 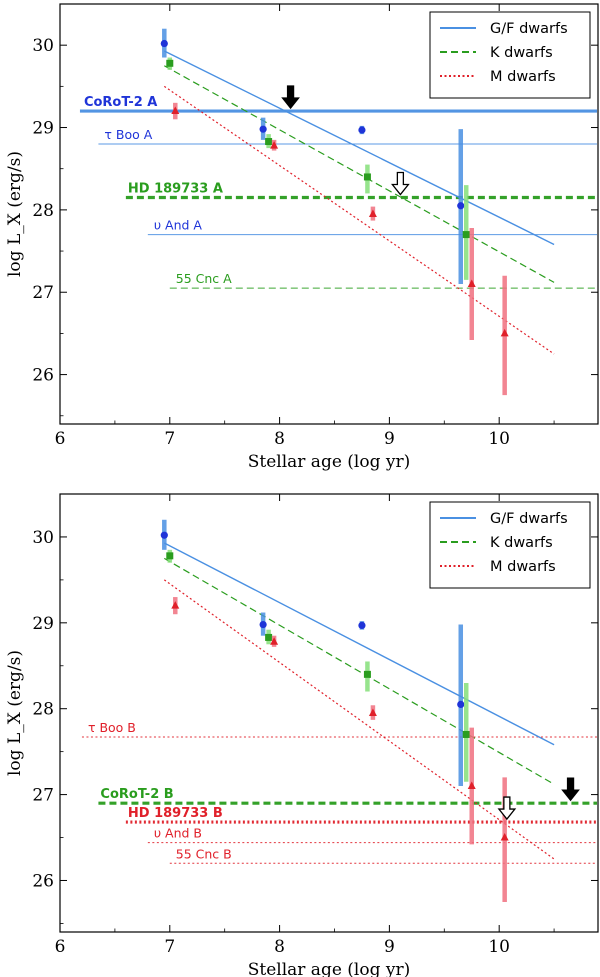 What do you see at coordinates (175, 813) in the screenshot?
I see `planet-label: HD 189733 B` at bounding box center [175, 813].